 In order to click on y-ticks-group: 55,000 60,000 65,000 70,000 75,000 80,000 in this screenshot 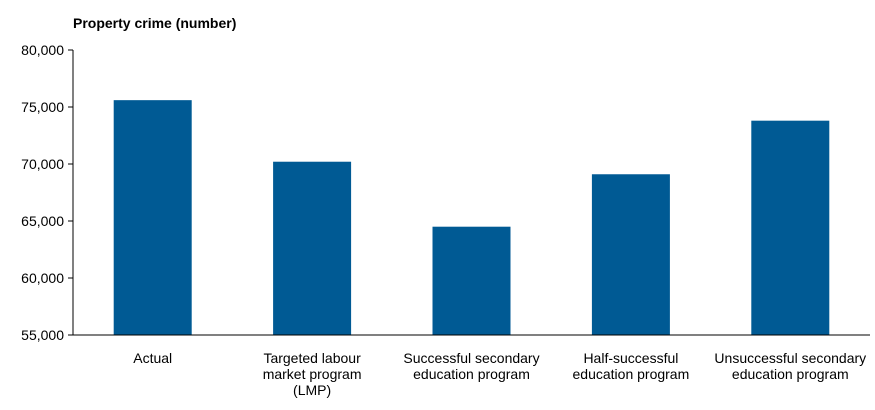, I will do `click(47, 192)`.